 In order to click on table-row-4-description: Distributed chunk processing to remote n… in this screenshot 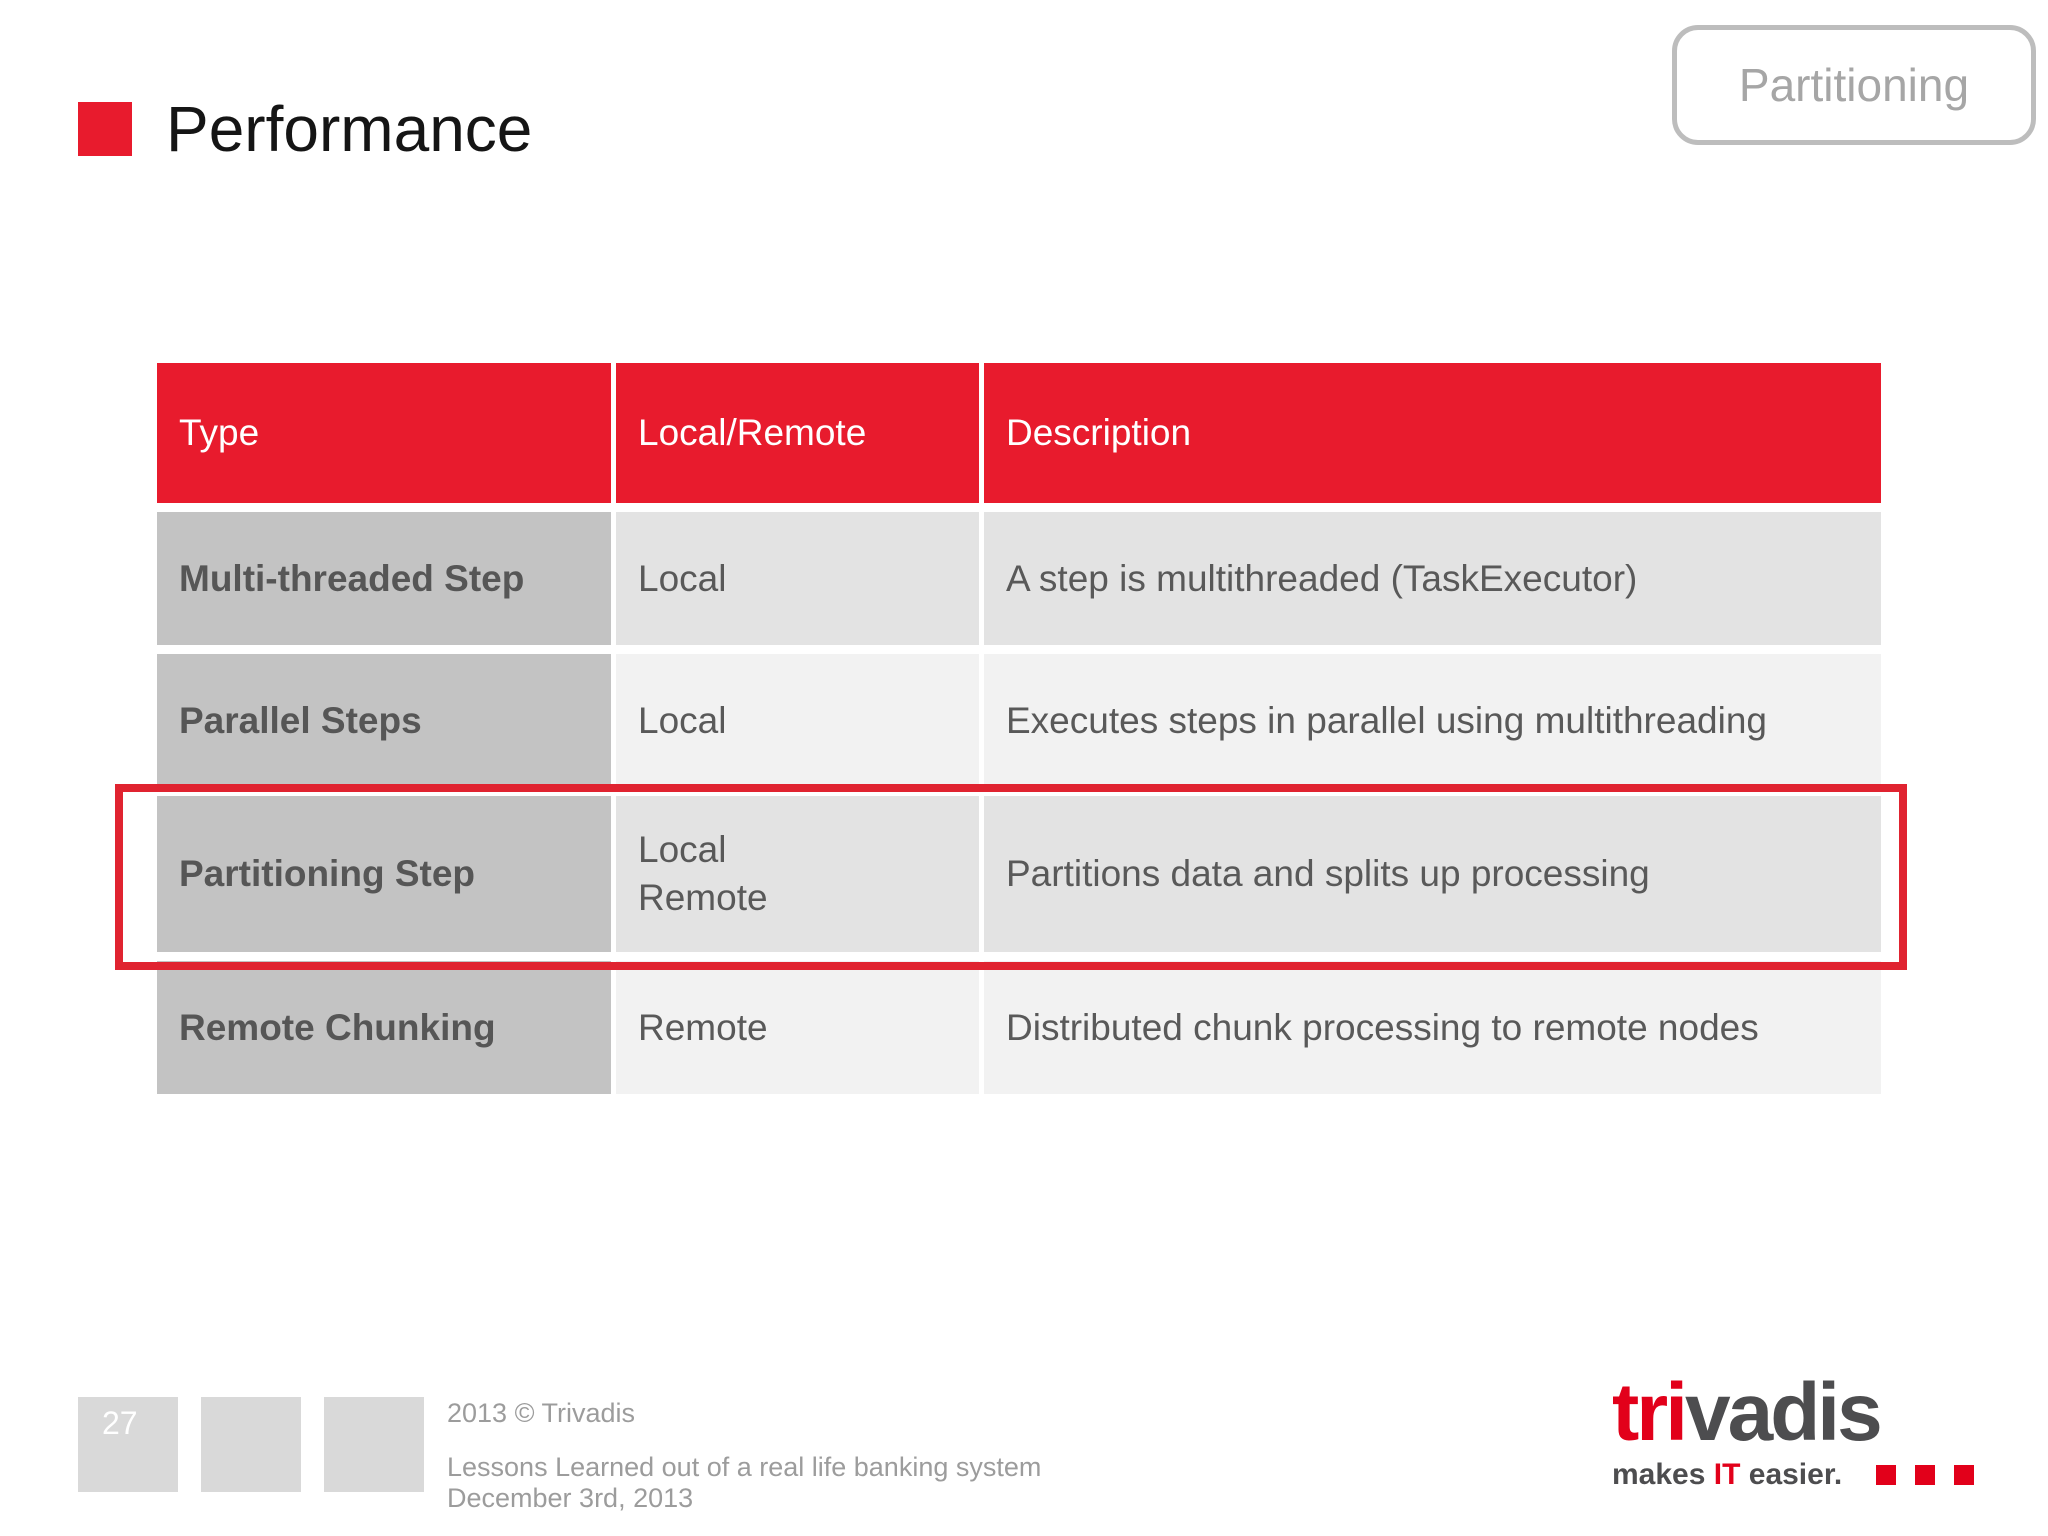, I will do `click(1432, 1027)`.